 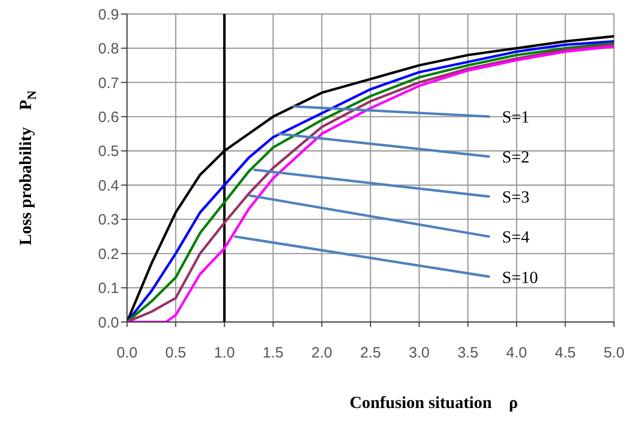 I want to click on y-tick-label: 0.5, so click(x=108, y=151).